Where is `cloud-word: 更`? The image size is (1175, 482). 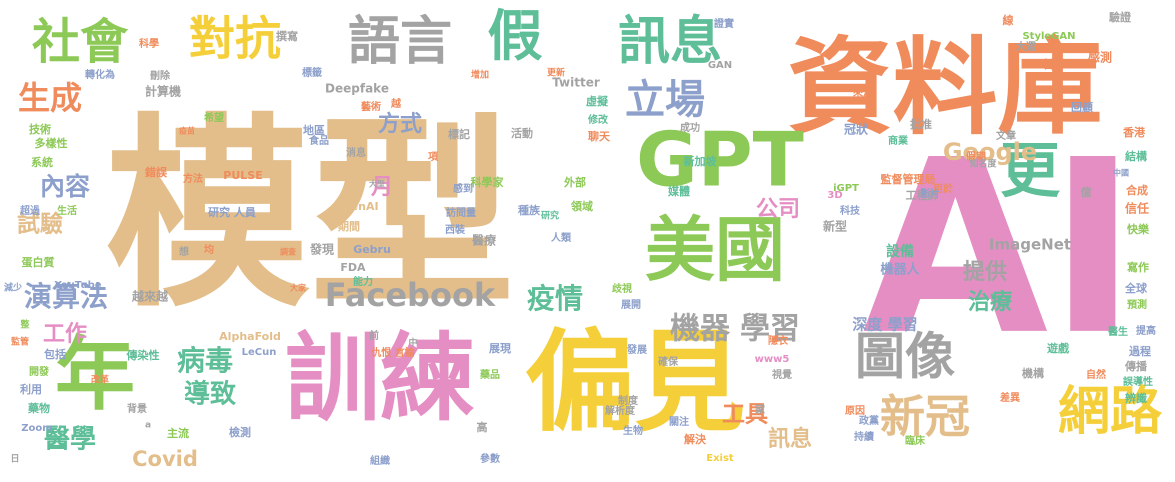
cloud-word: 更 is located at coordinates (1030, 172).